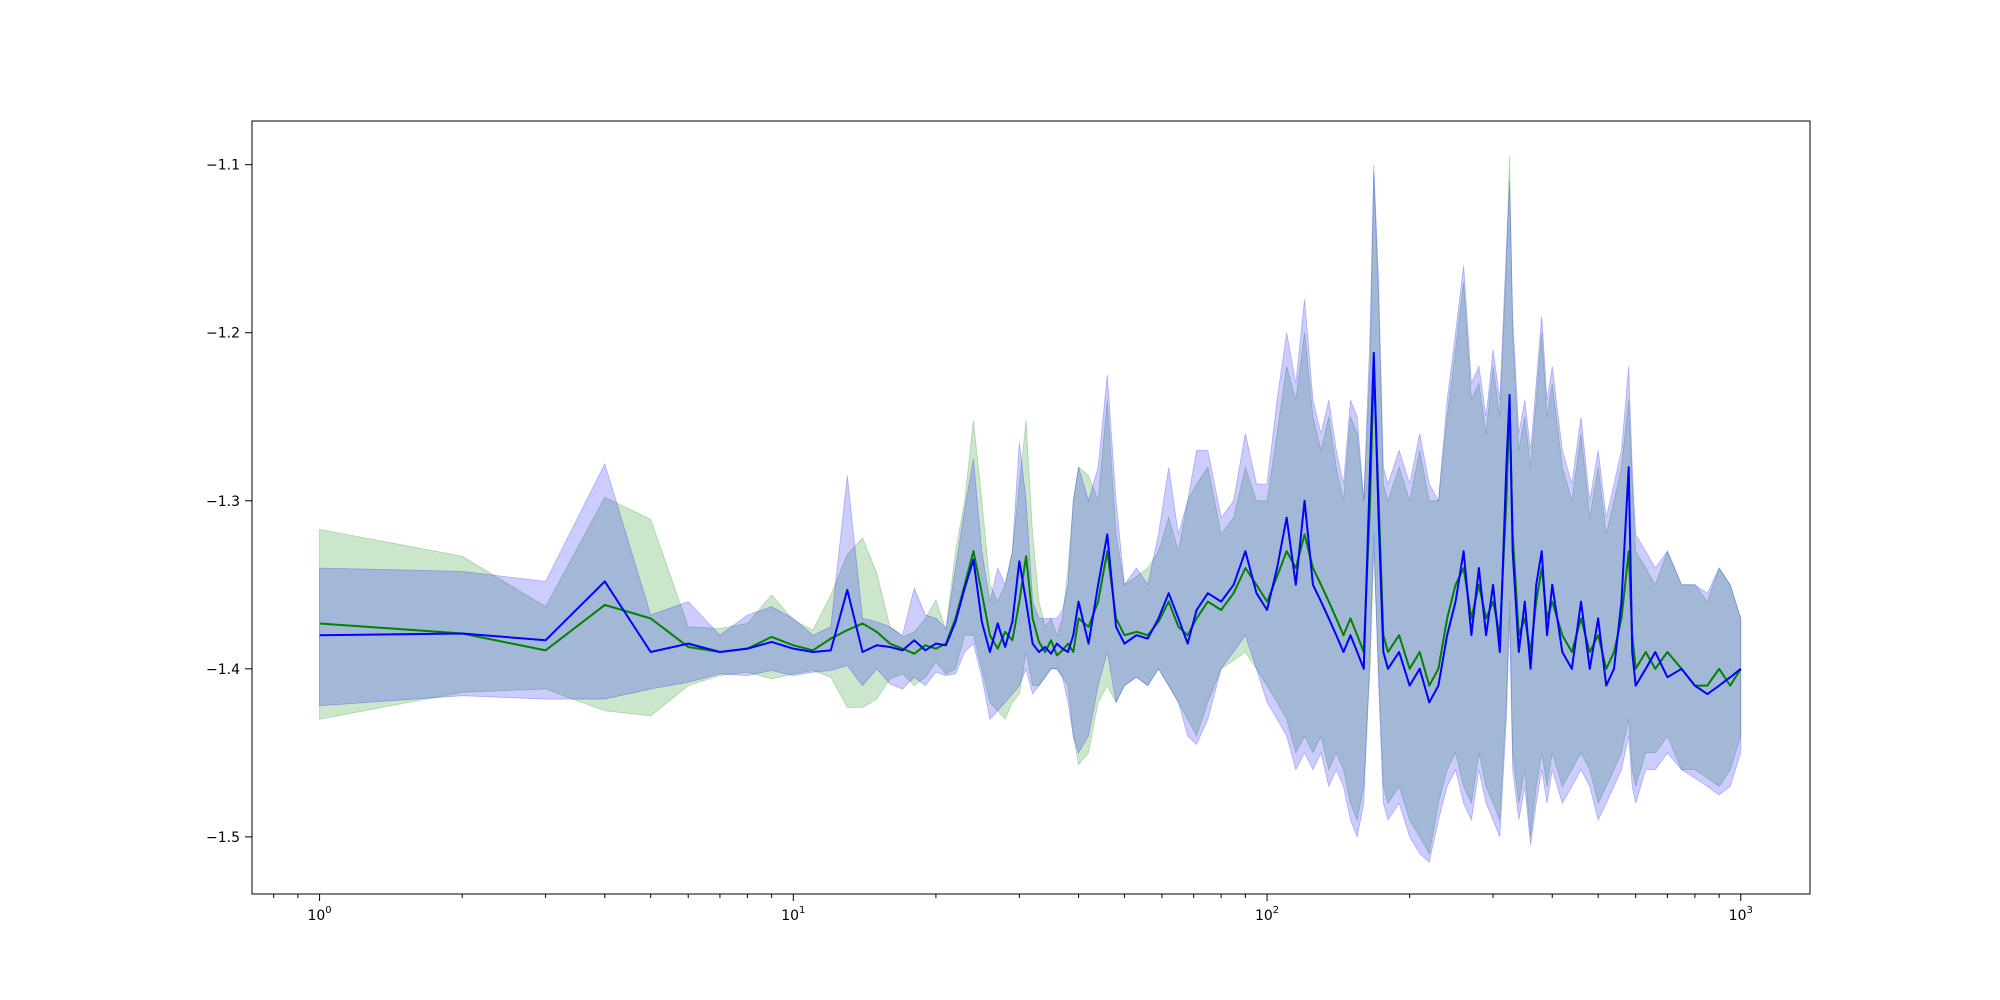  What do you see at coordinates (223, 166) in the screenshot?
I see `y-tick-label: −1.1` at bounding box center [223, 166].